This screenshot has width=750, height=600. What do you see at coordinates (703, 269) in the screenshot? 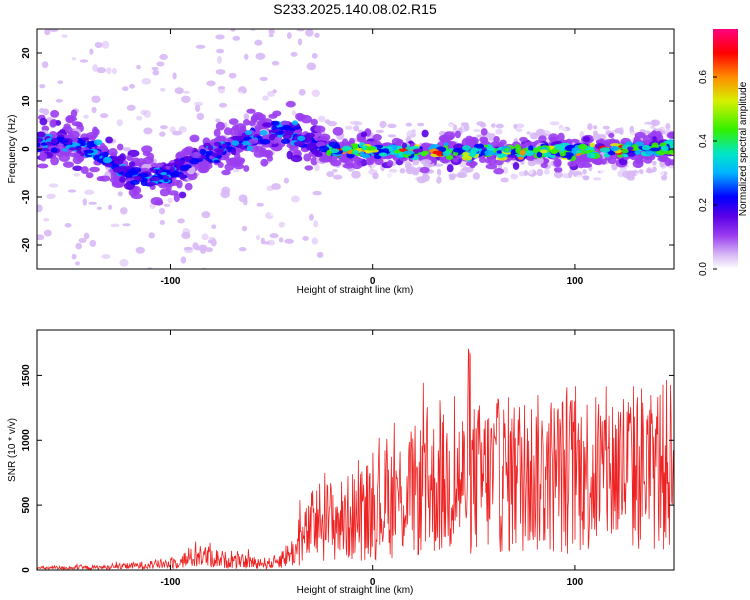
I see `colorbar-tick-label: 0.0` at bounding box center [703, 269].